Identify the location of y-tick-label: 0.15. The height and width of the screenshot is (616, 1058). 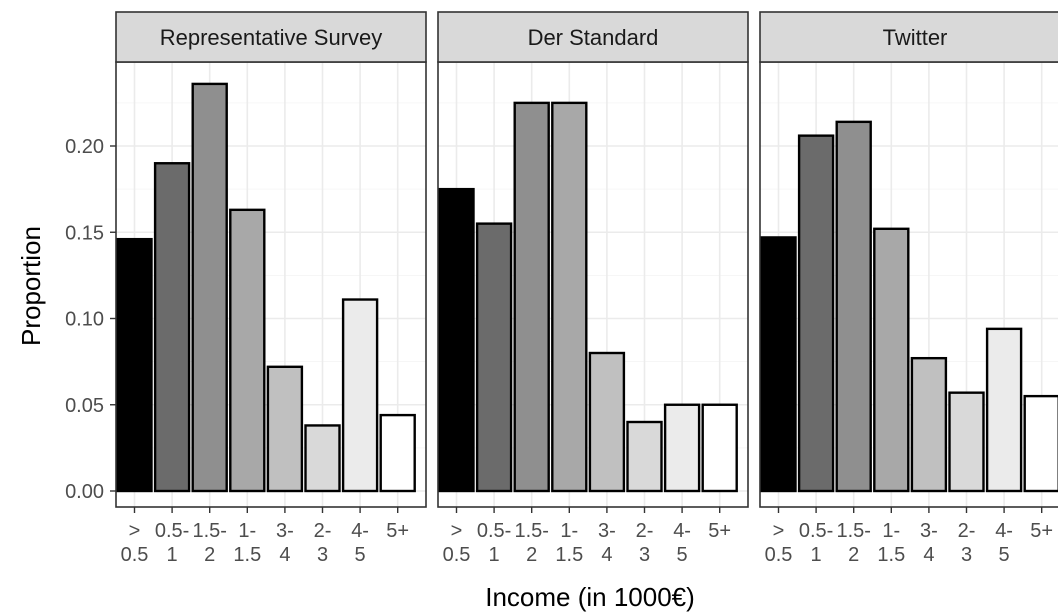
(84, 233).